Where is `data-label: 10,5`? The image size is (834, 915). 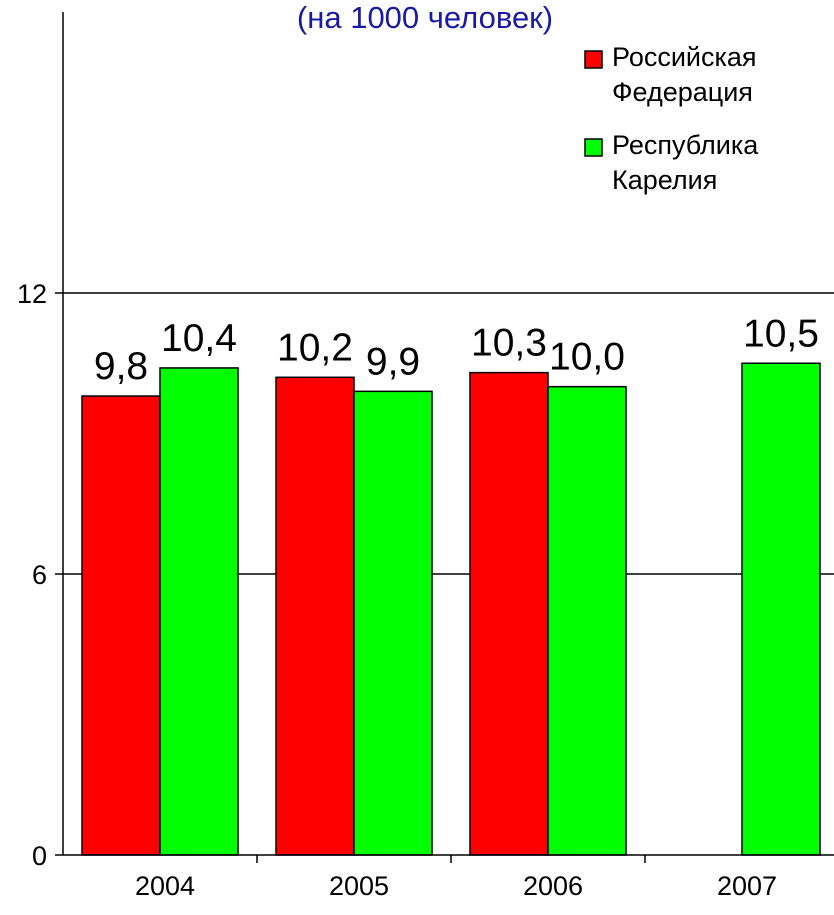 data-label: 10,5 is located at coordinates (781, 333).